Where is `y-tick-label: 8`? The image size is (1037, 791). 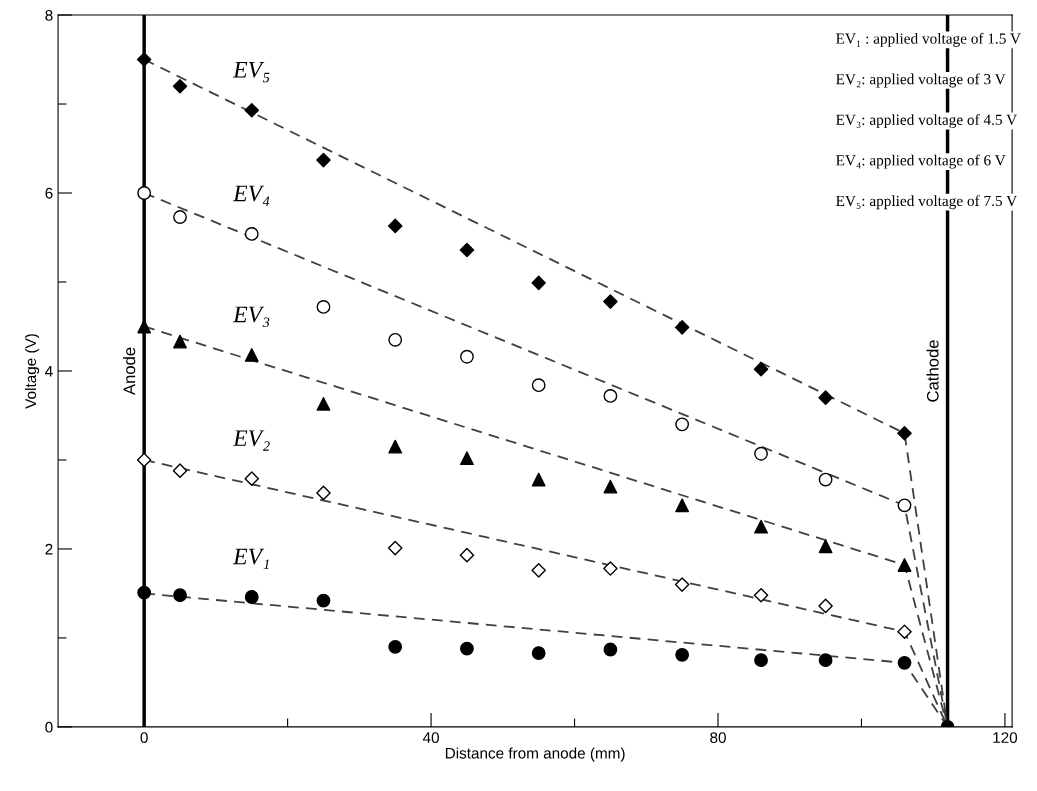 y-tick-label: 8 is located at coordinates (49, 15).